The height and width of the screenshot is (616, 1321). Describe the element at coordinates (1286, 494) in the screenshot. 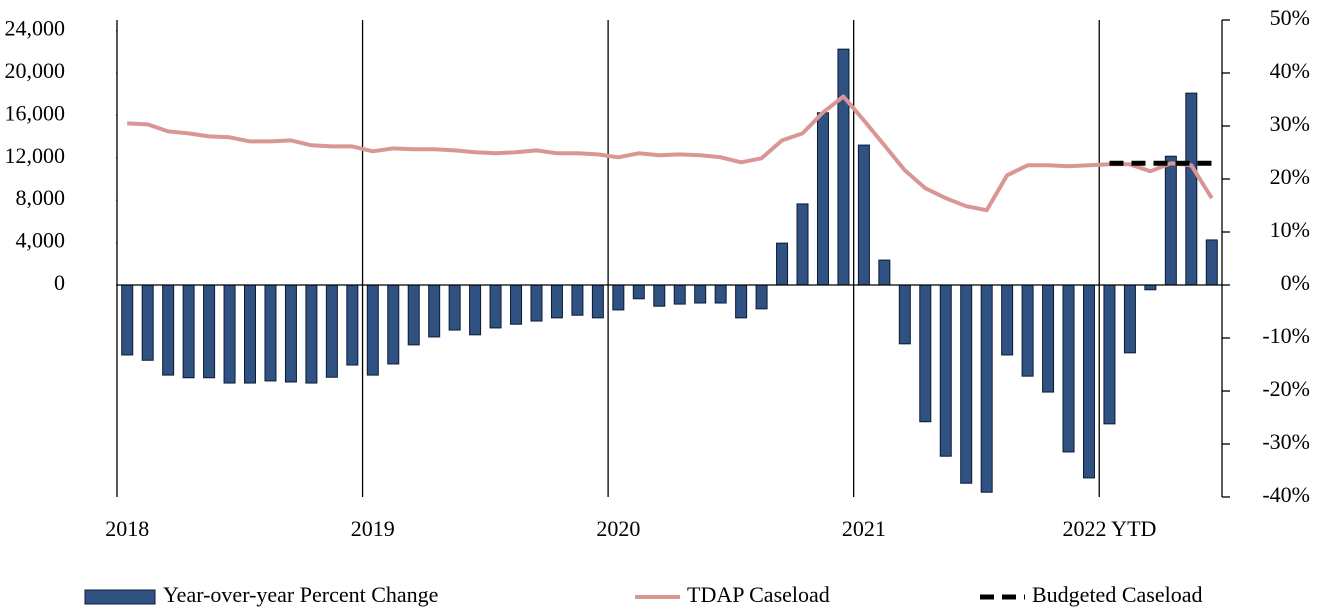

I see `y2-tick-label: -40%` at that location.